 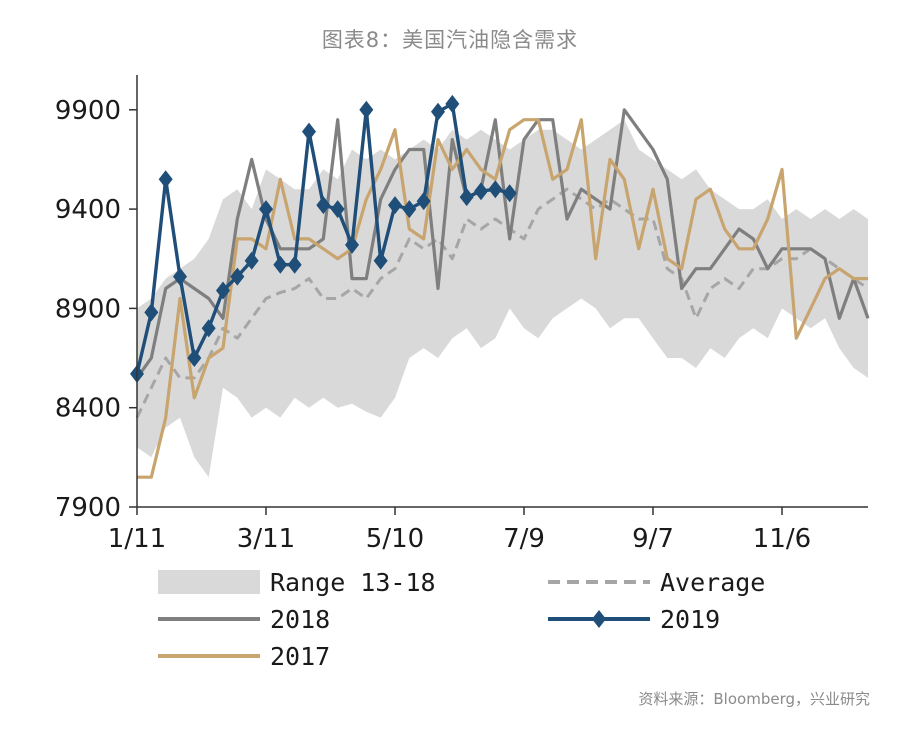 What do you see at coordinates (754, 699) in the screenshot?
I see `source-note: 资料来源：Bloomberg，兴业研究` at bounding box center [754, 699].